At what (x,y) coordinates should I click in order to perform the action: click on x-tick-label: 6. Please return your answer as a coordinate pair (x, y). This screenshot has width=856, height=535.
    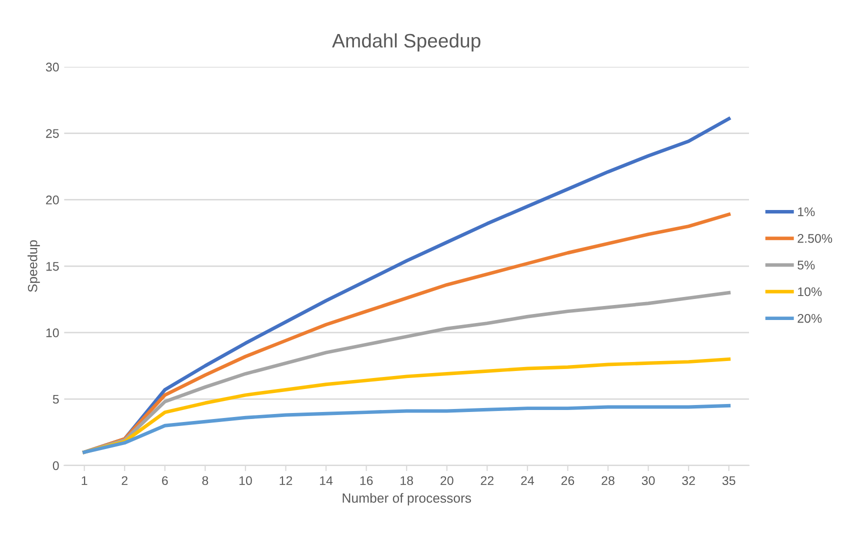
    Looking at the image, I should click on (165, 481).